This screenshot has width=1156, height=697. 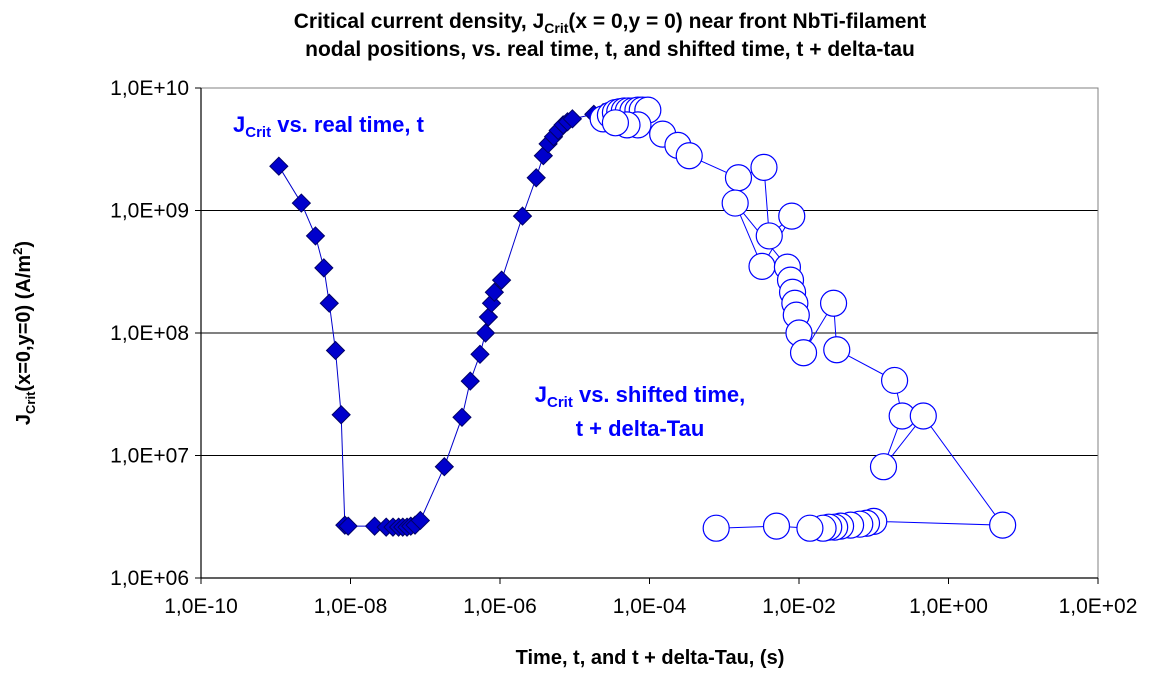 I want to click on x-tick-label: 1,0E-06, so click(x=500, y=606).